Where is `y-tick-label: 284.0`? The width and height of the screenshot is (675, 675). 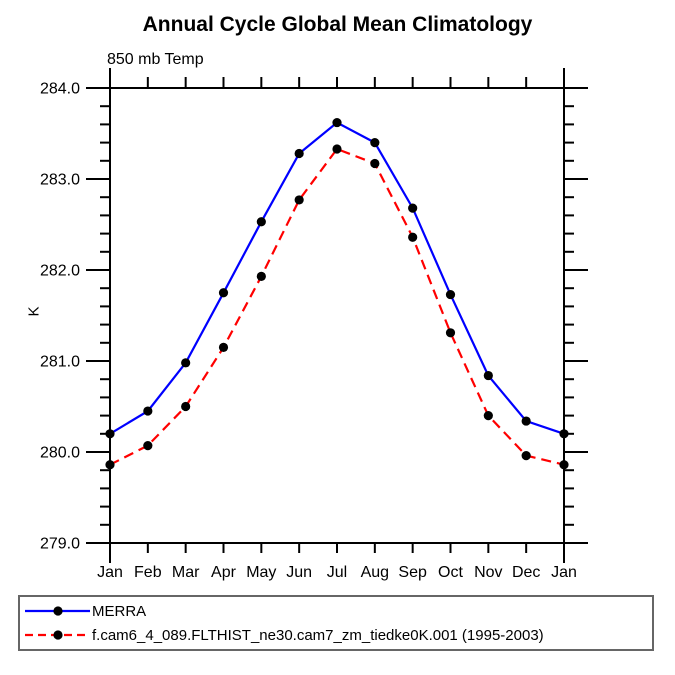 y-tick-label: 284.0 is located at coordinates (60, 89).